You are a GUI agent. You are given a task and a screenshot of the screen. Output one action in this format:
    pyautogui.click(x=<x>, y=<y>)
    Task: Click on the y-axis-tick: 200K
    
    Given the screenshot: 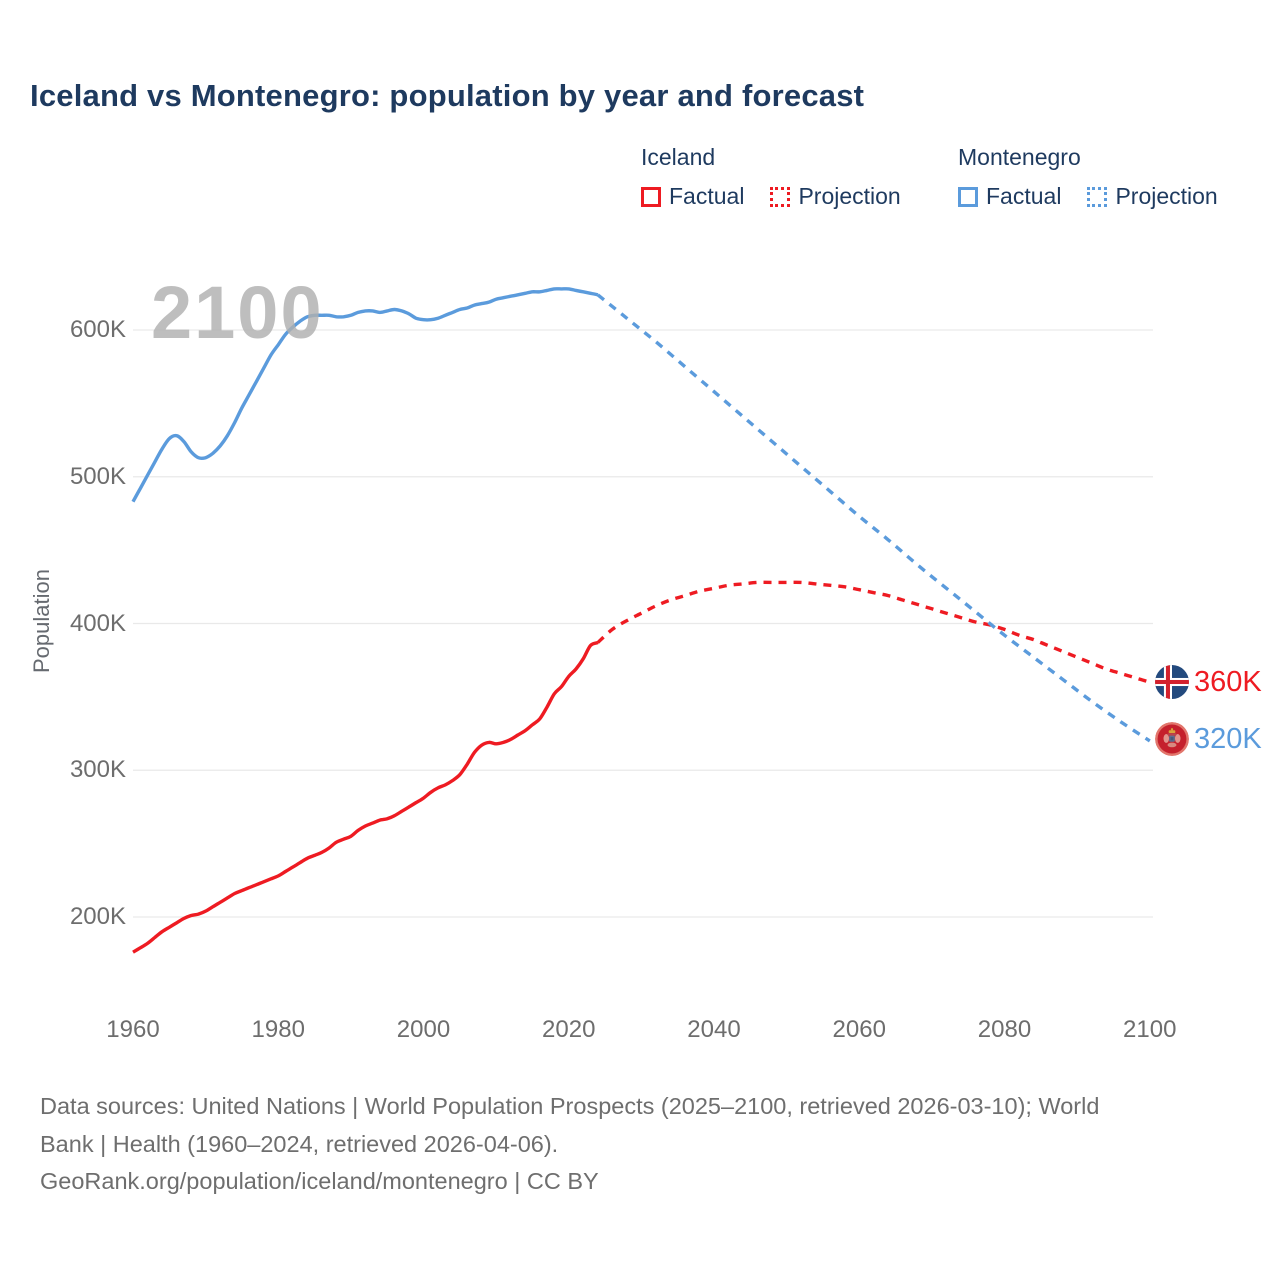 What is the action you would take?
    pyautogui.click(x=97, y=916)
    